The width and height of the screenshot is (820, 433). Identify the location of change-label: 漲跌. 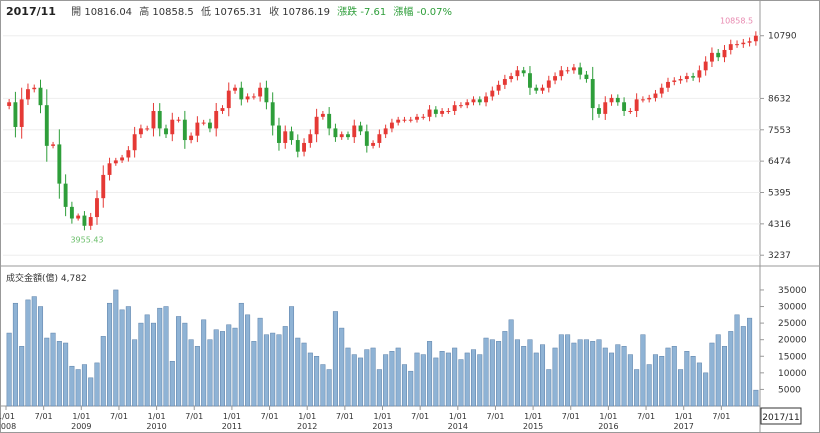
(347, 12).